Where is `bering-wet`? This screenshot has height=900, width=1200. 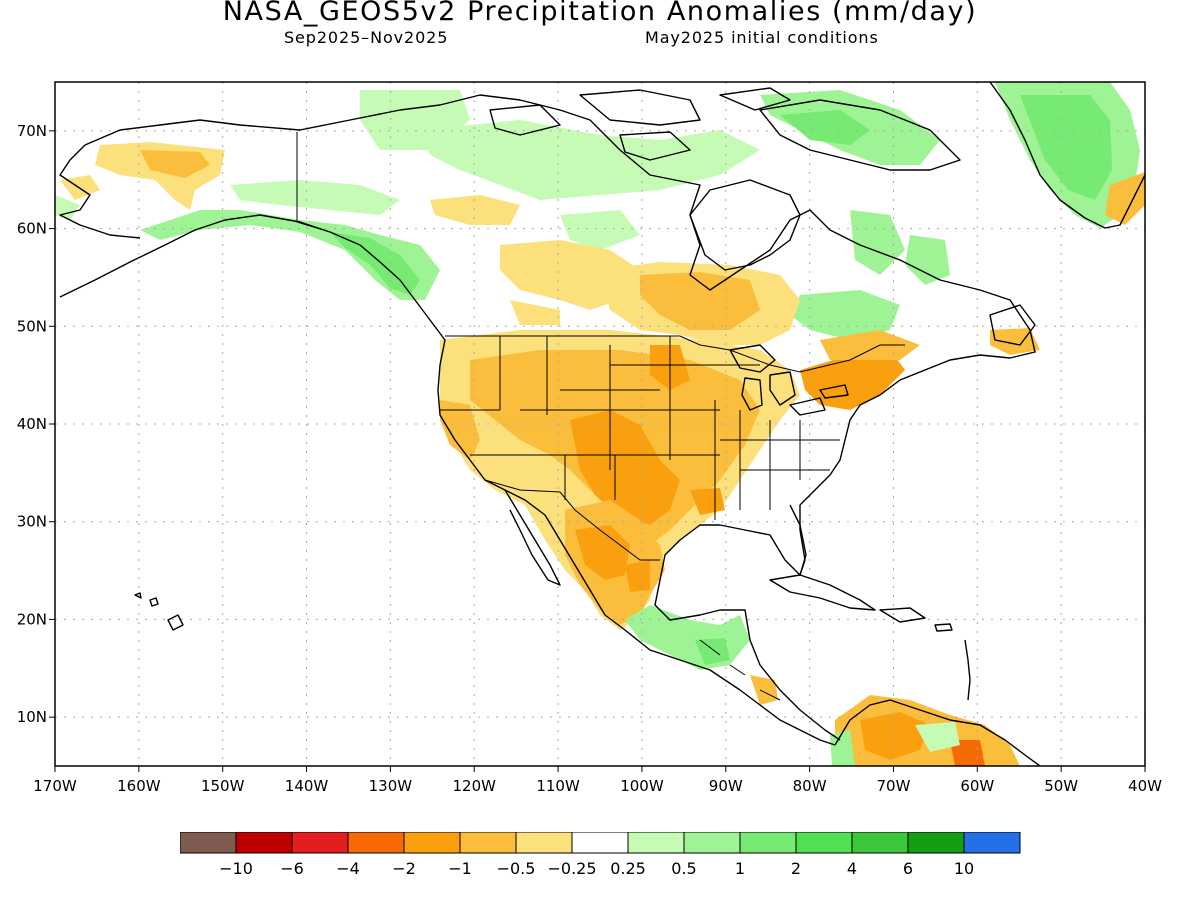
bering-wet is located at coordinates (67, 207).